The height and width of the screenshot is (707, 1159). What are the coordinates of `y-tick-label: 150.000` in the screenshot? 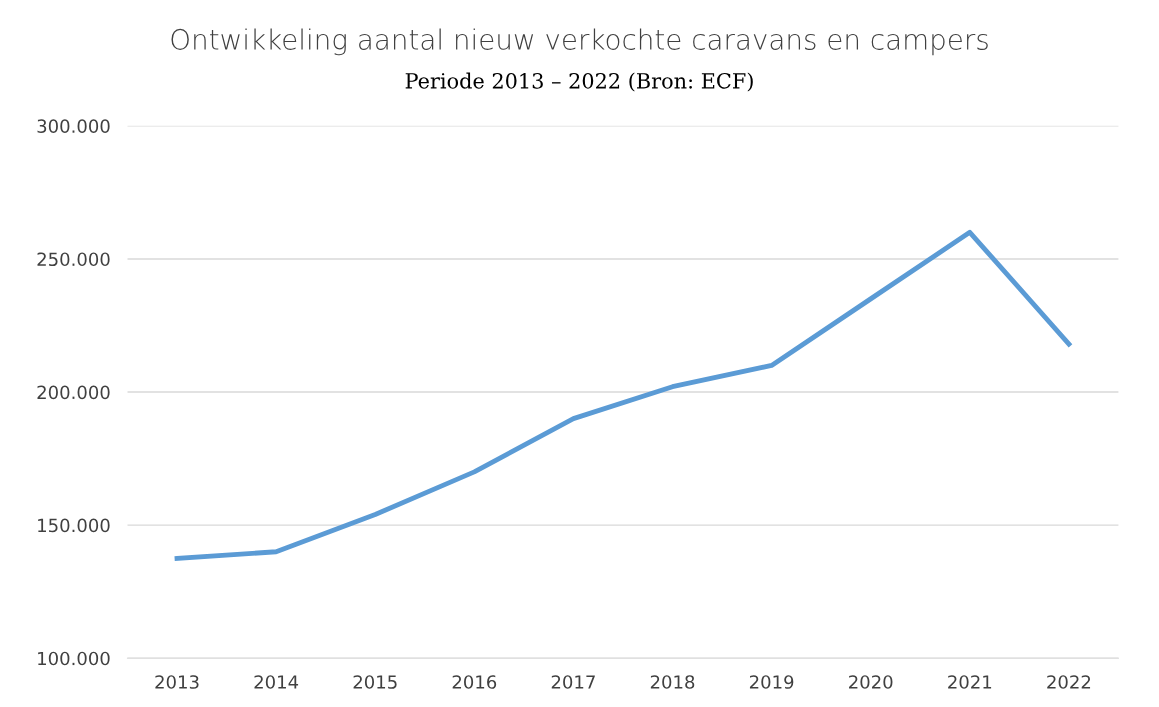 It's located at (74, 525).